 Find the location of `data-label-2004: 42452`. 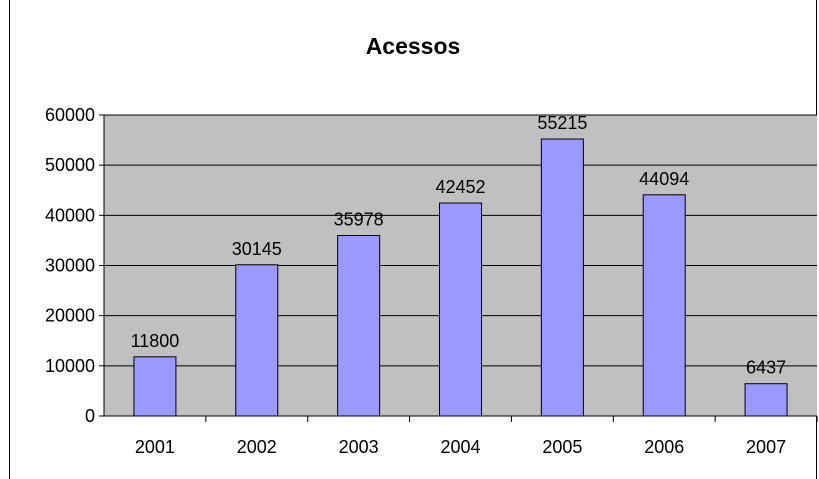

data-label-2004: 42452 is located at coordinates (460, 187).